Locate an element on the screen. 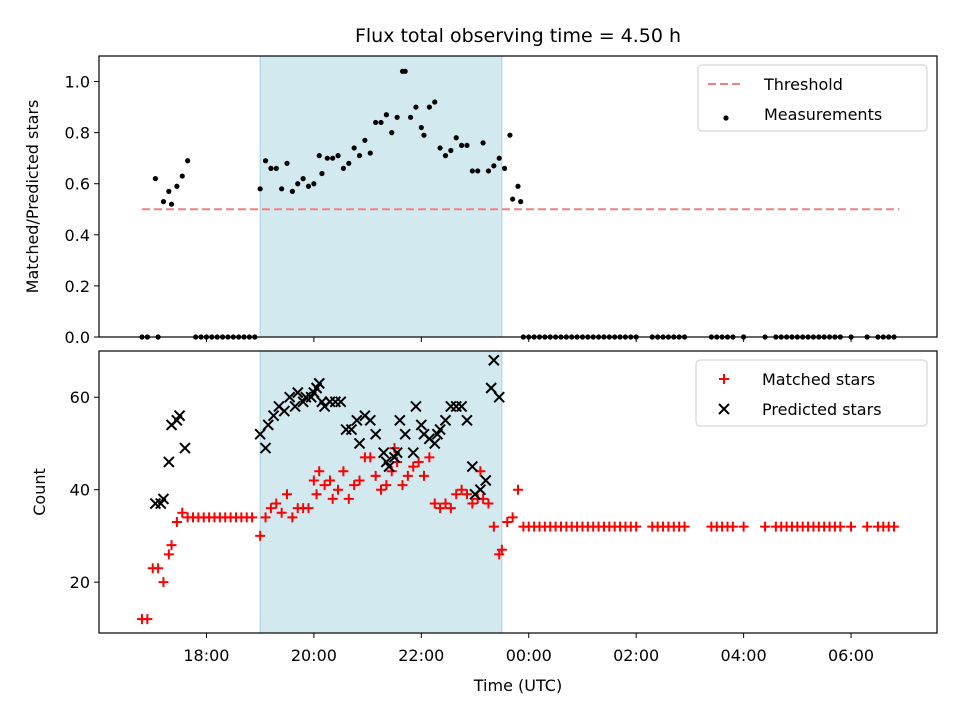  shaded-observing-window is located at coordinates (381, 196).